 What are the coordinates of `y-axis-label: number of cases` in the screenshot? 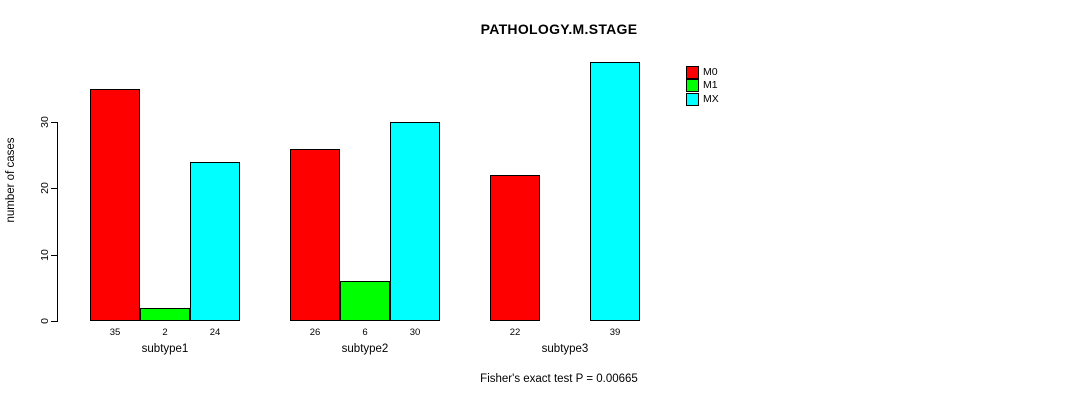 It's located at (11, 180).